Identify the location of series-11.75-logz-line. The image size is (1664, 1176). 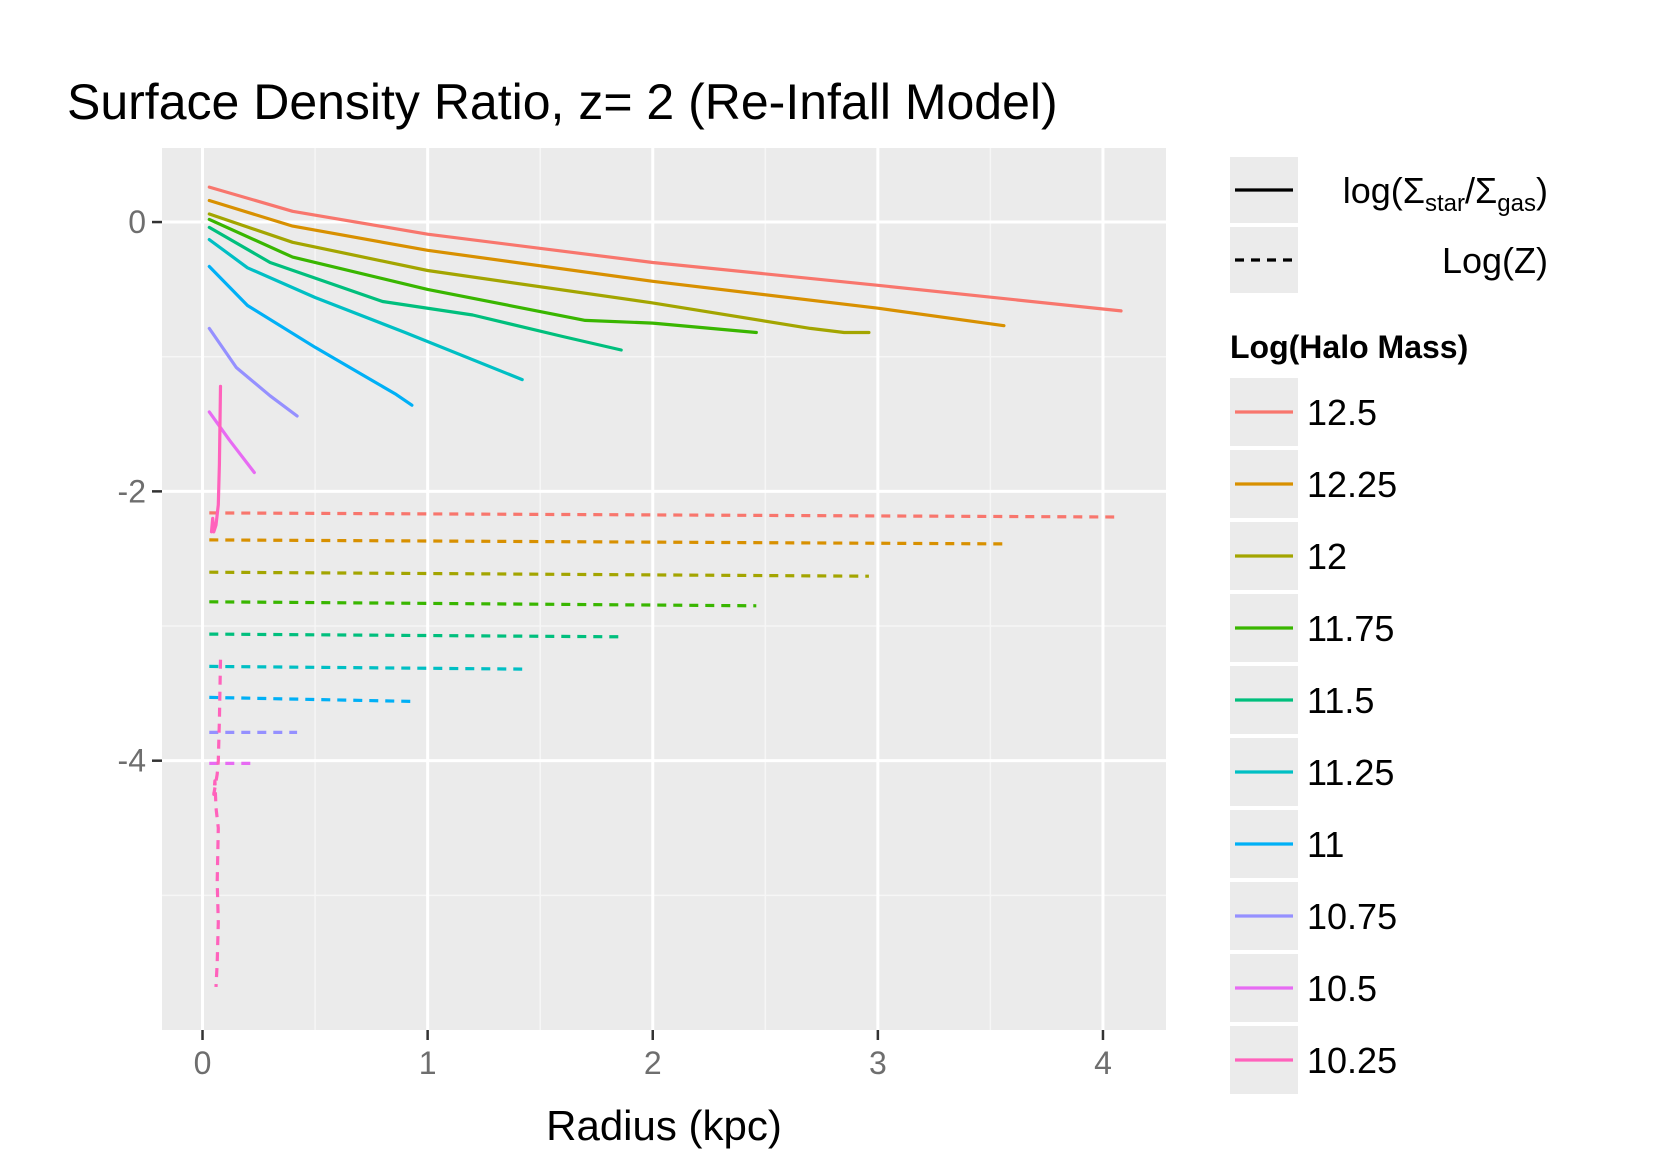
(483, 604).